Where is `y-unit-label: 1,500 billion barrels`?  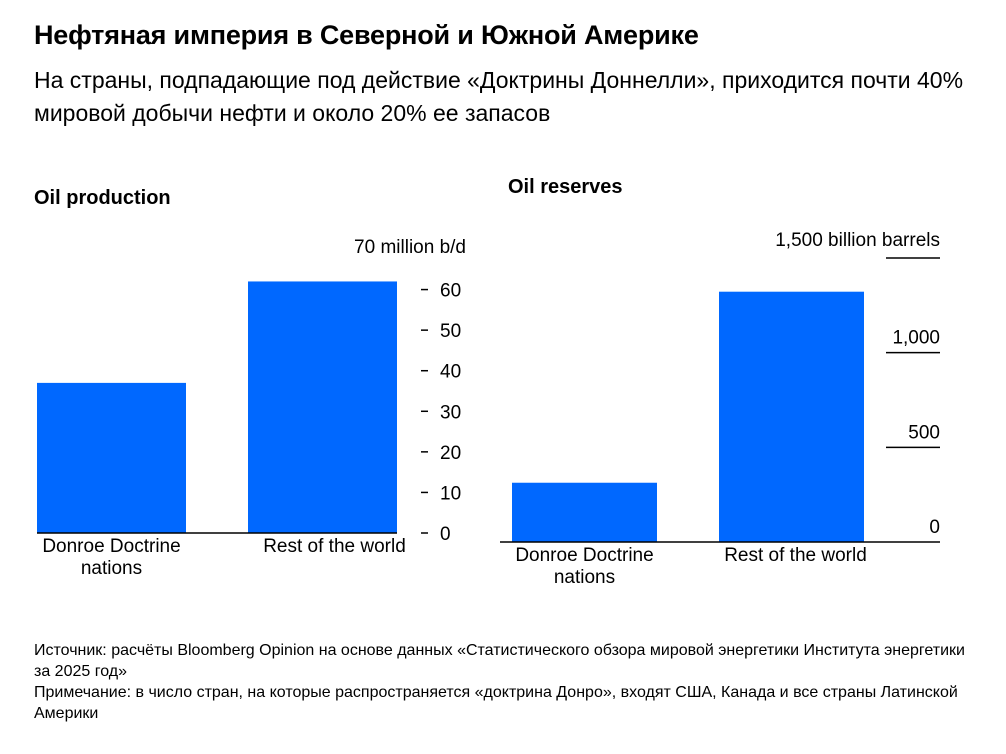 y-unit-label: 1,500 billion barrels is located at coordinates (857, 240).